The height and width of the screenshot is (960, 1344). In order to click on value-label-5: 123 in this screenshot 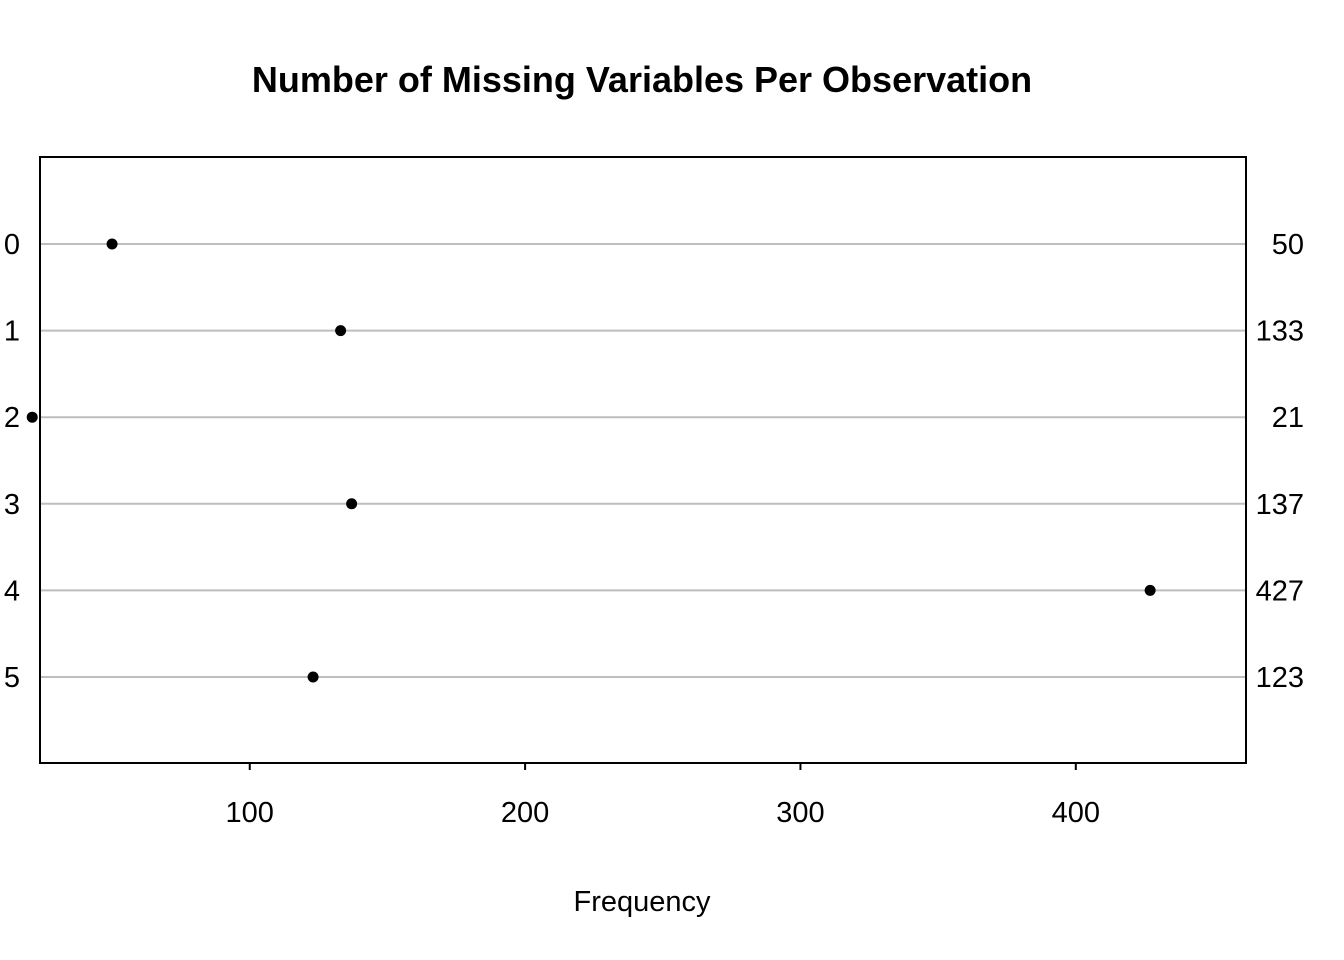, I will do `click(1280, 678)`.